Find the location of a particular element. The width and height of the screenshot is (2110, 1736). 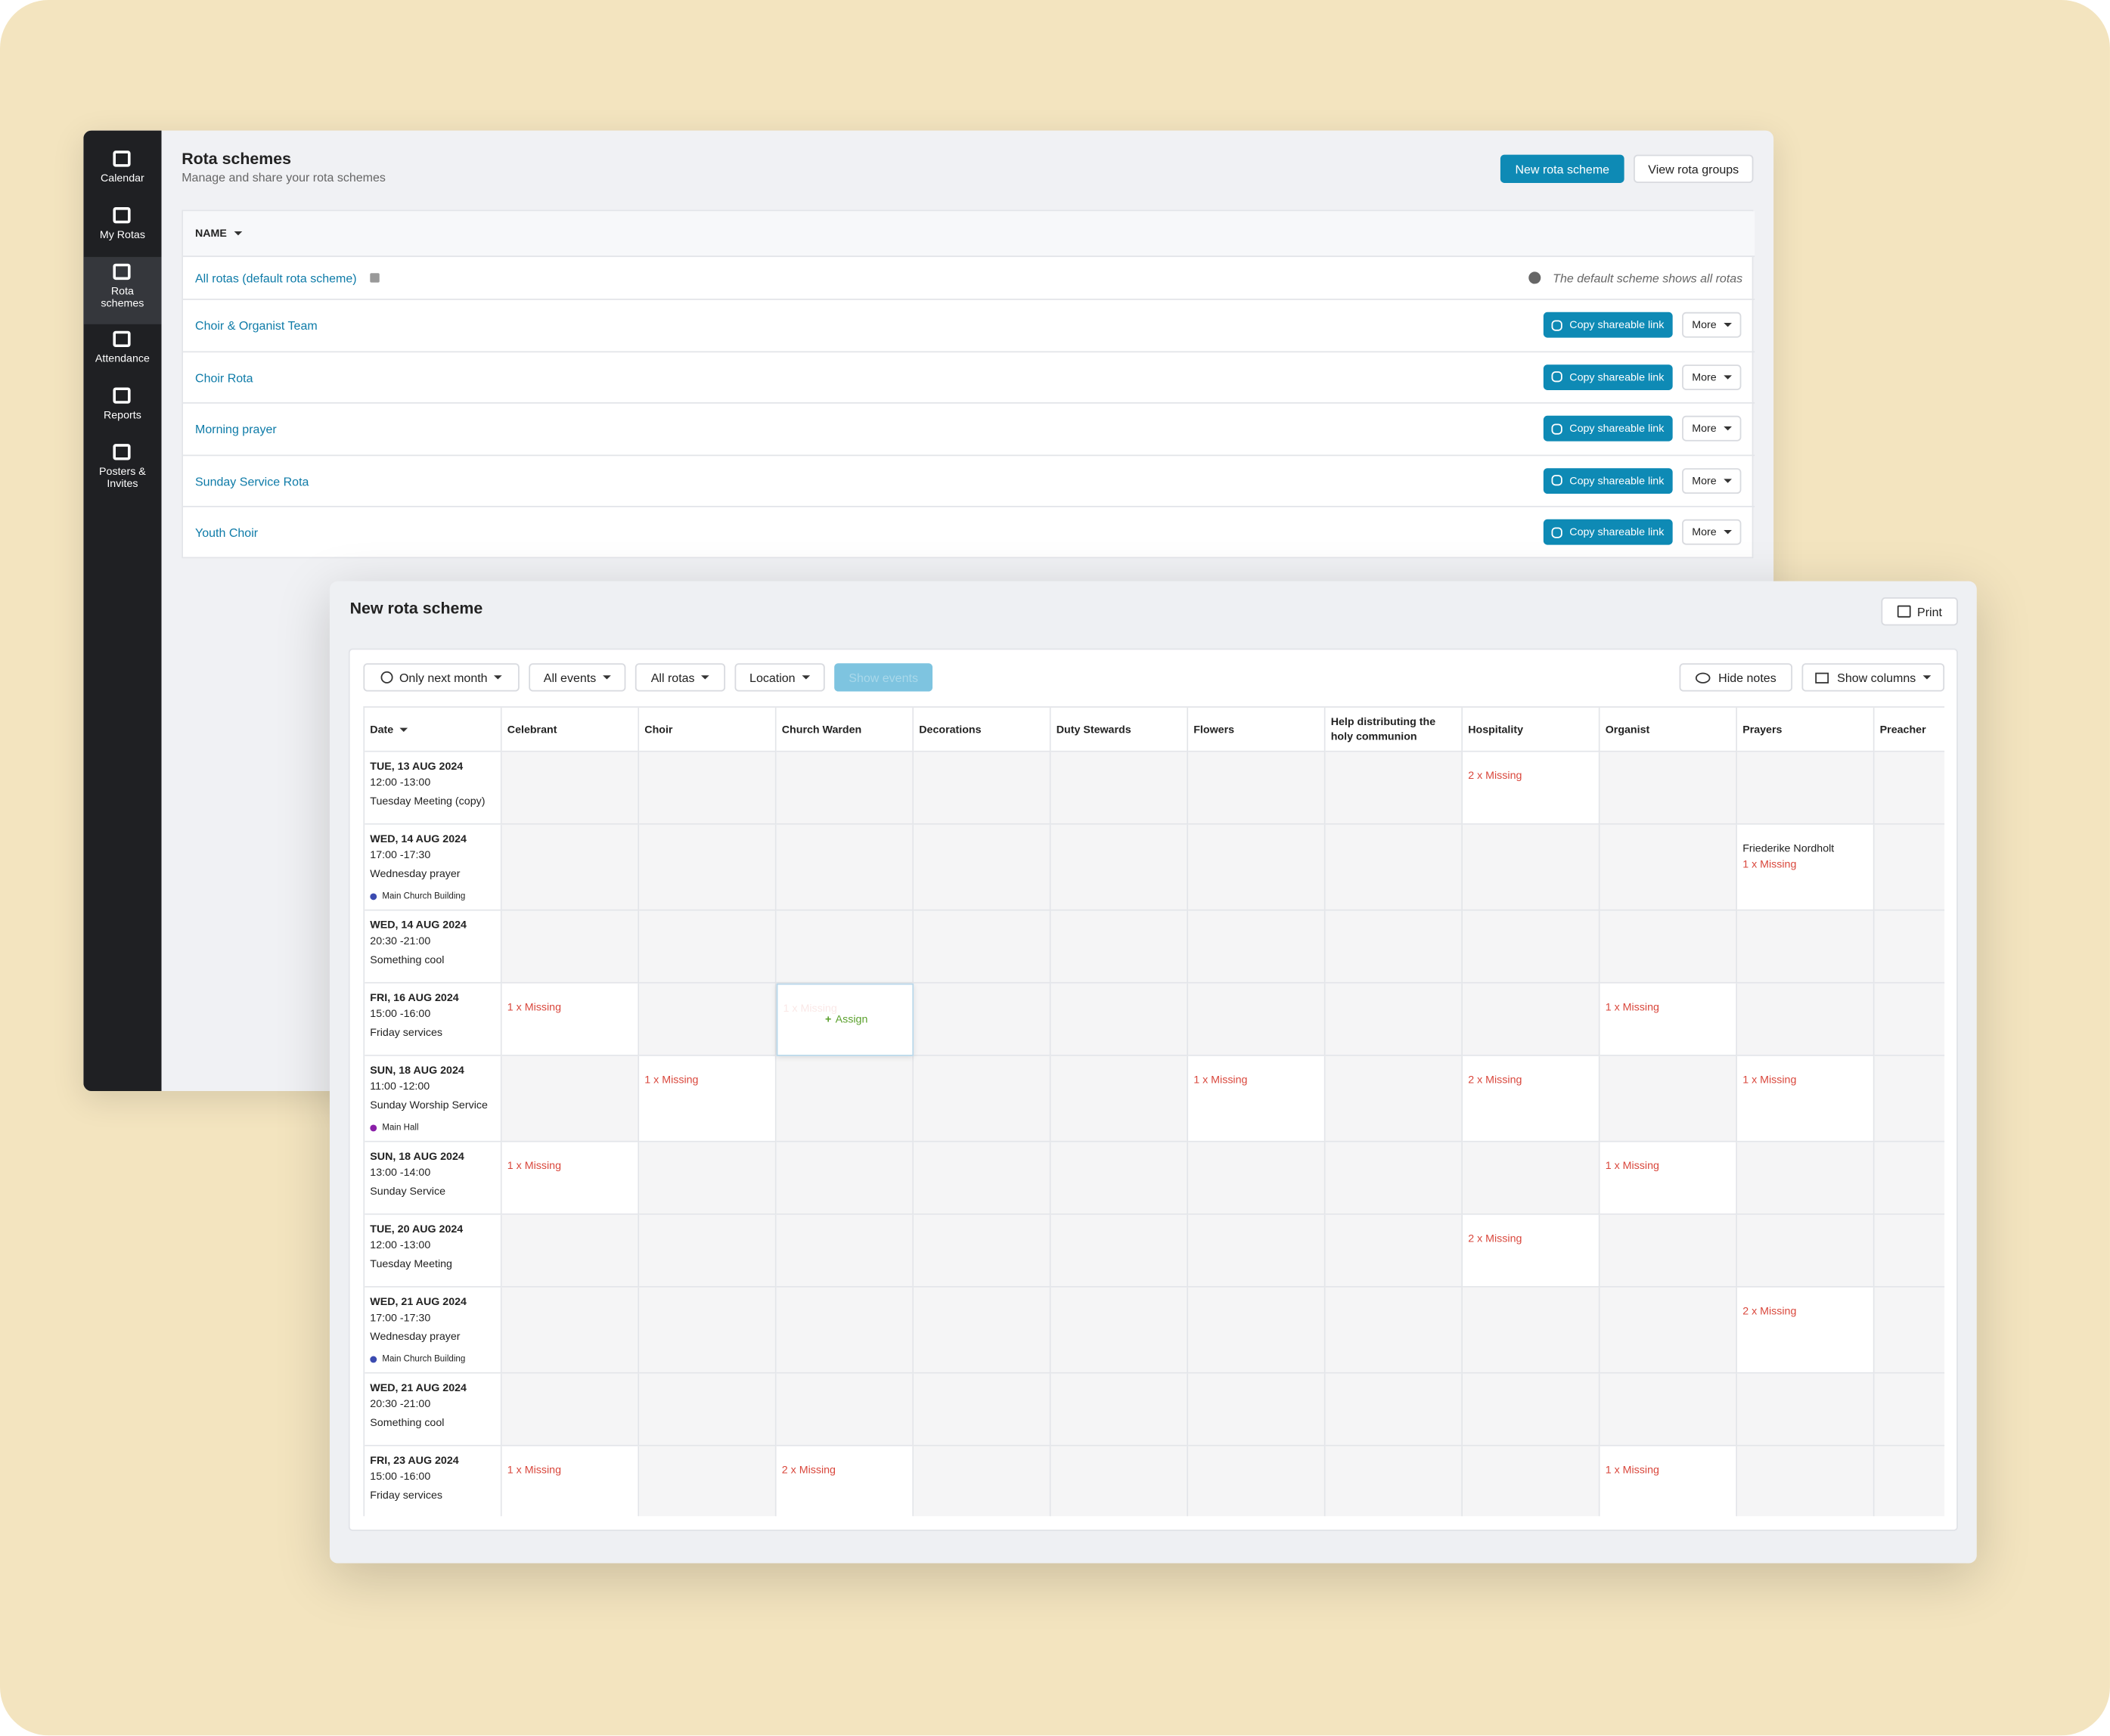

sidebar-label: Posters & Invites is located at coordinates (123, 477).